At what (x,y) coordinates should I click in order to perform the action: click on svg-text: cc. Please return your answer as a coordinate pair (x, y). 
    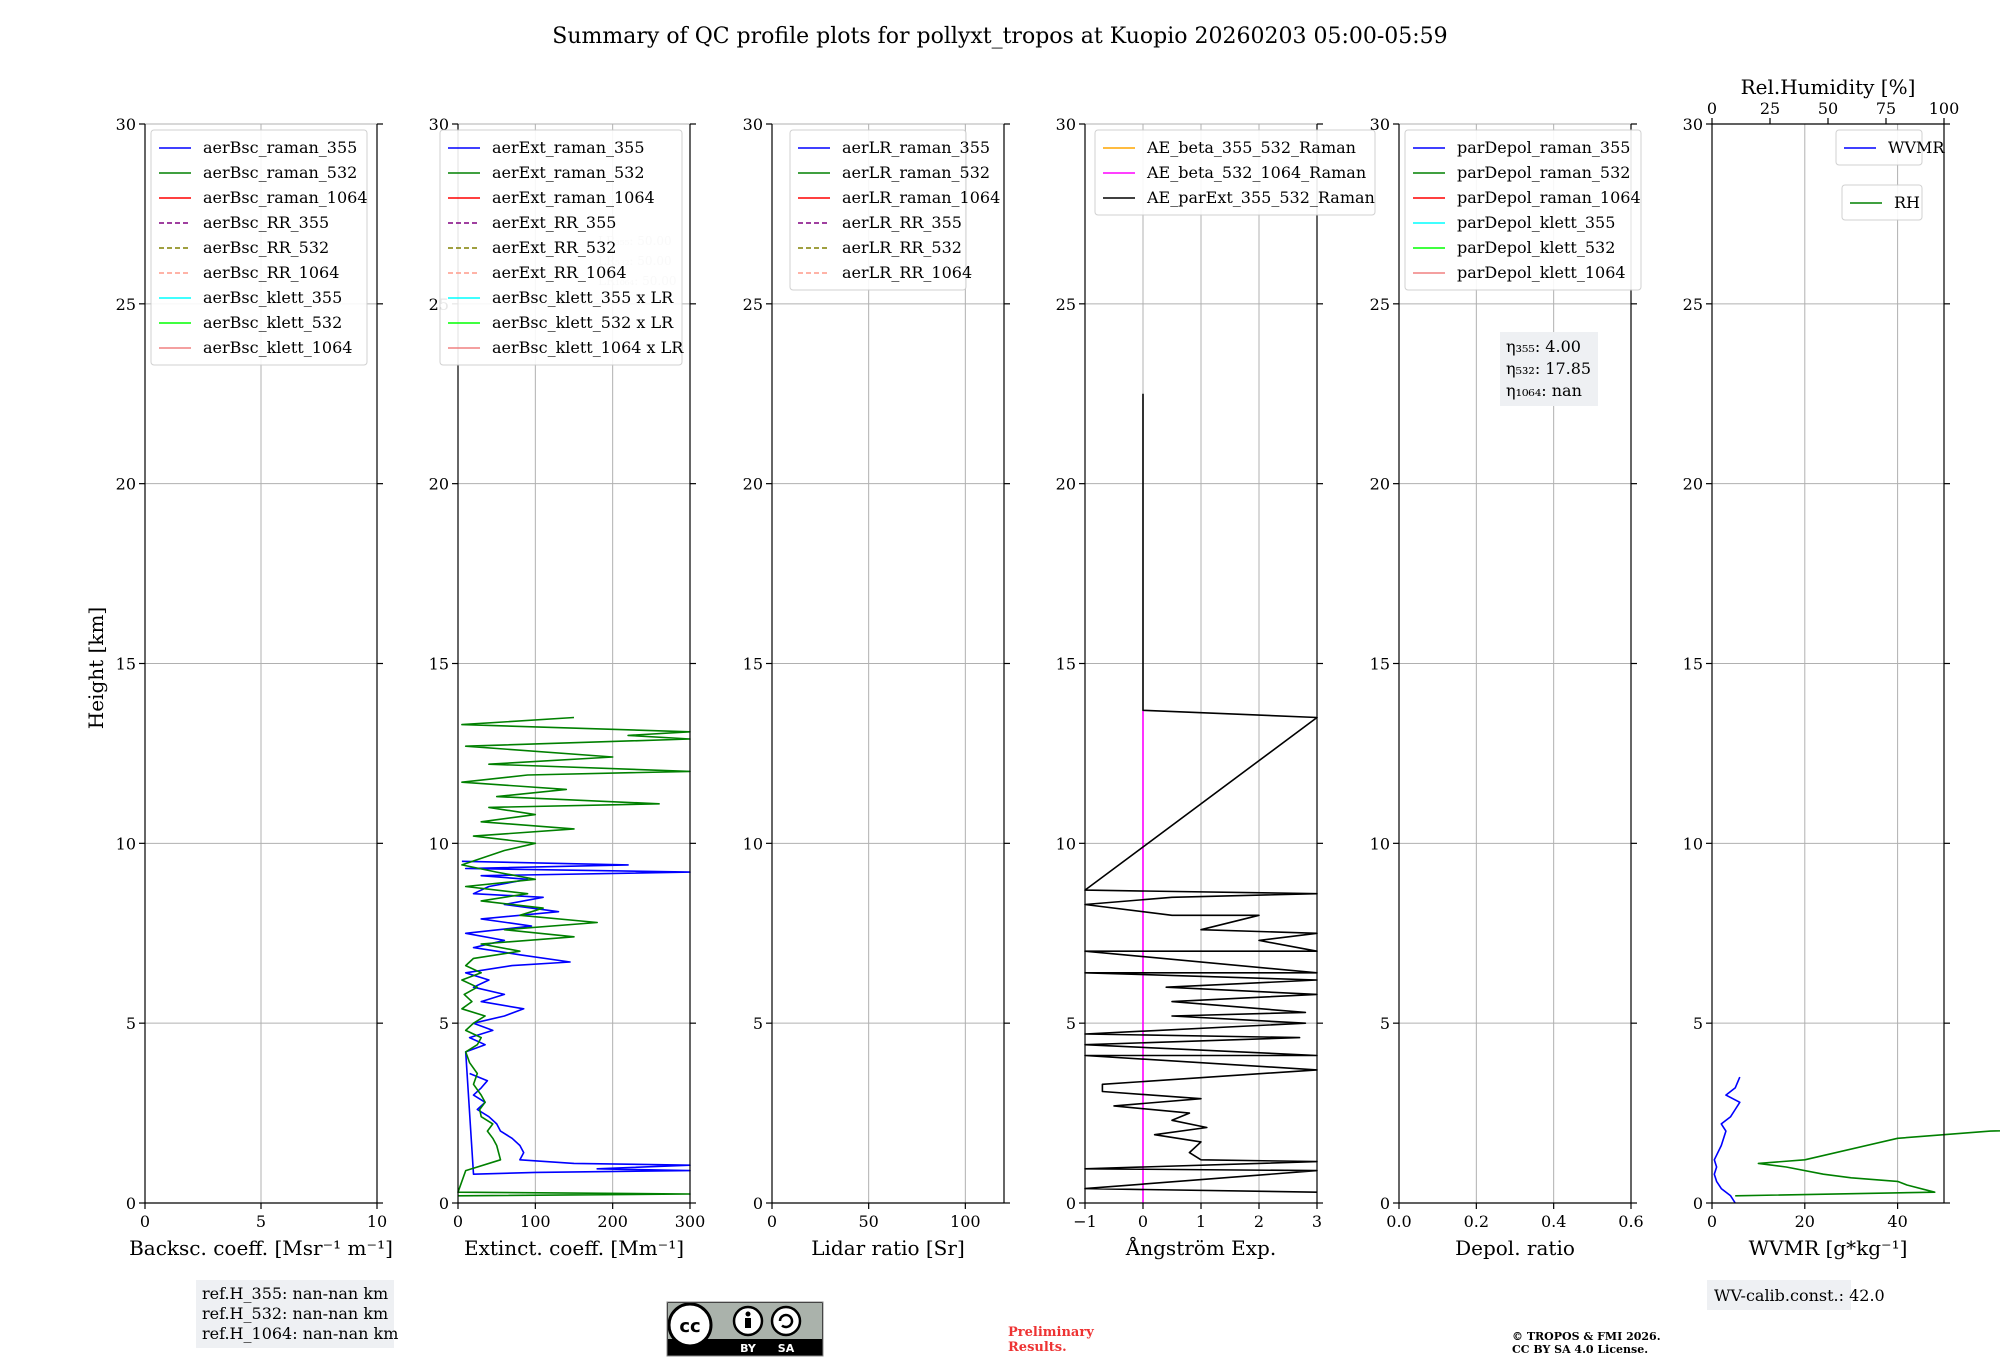
    Looking at the image, I should click on (689, 1326).